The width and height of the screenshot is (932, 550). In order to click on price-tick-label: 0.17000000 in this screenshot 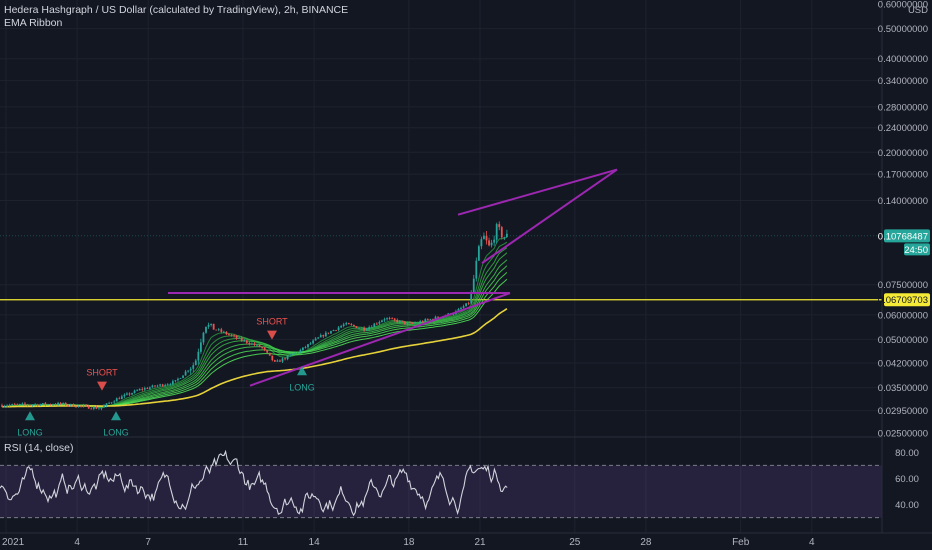, I will do `click(903, 175)`.